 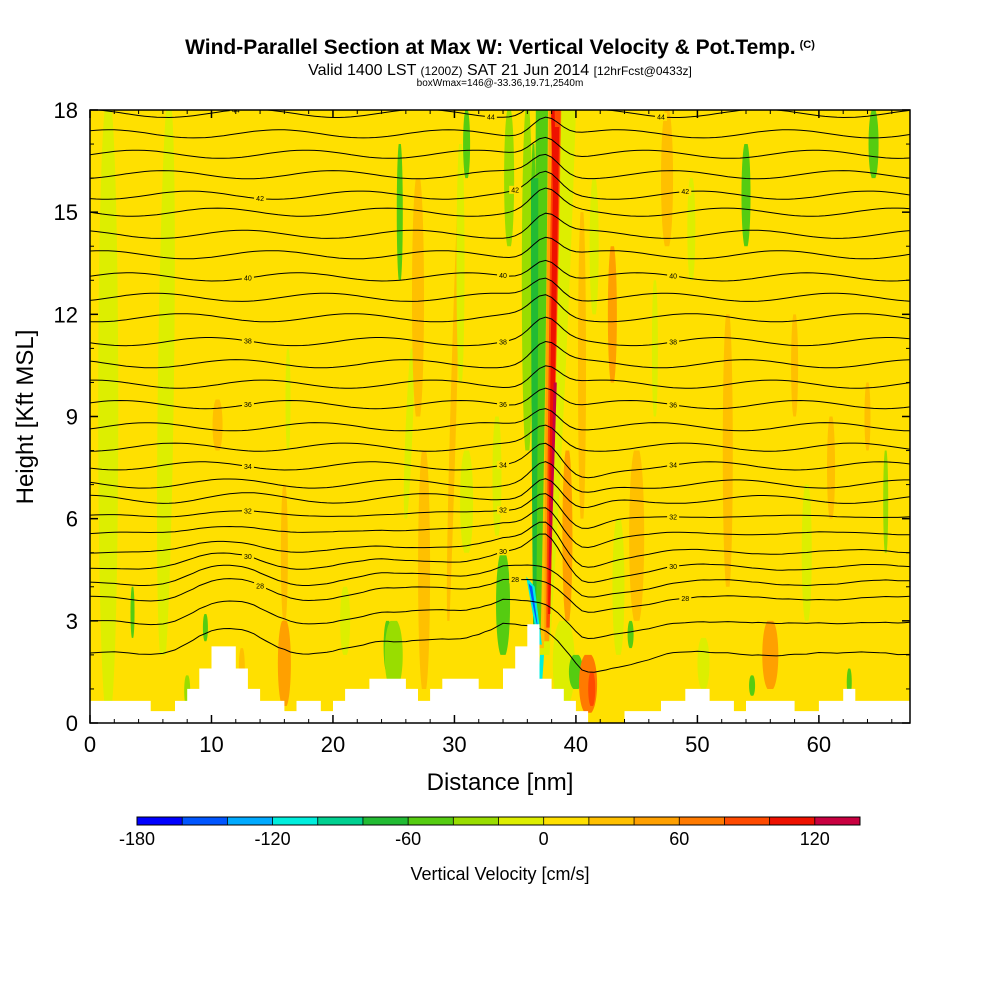 I want to click on x-tick-label: 30, so click(x=454, y=744).